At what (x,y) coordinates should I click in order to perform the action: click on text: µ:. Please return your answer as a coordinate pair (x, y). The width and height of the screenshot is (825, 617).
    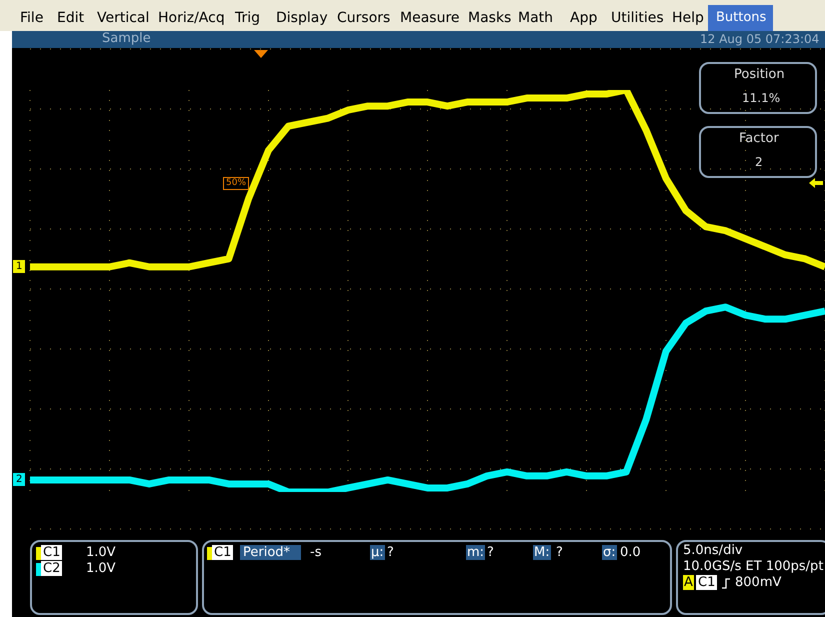
    Looking at the image, I should click on (377, 552).